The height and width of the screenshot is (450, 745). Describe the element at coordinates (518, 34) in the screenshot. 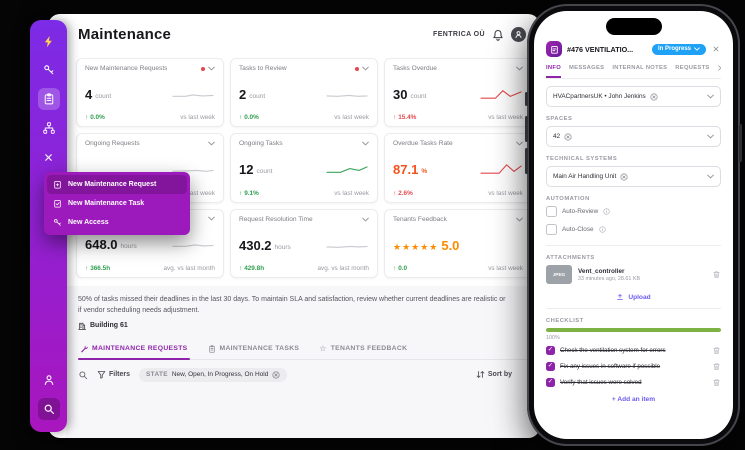

I see `user-avatar` at that location.